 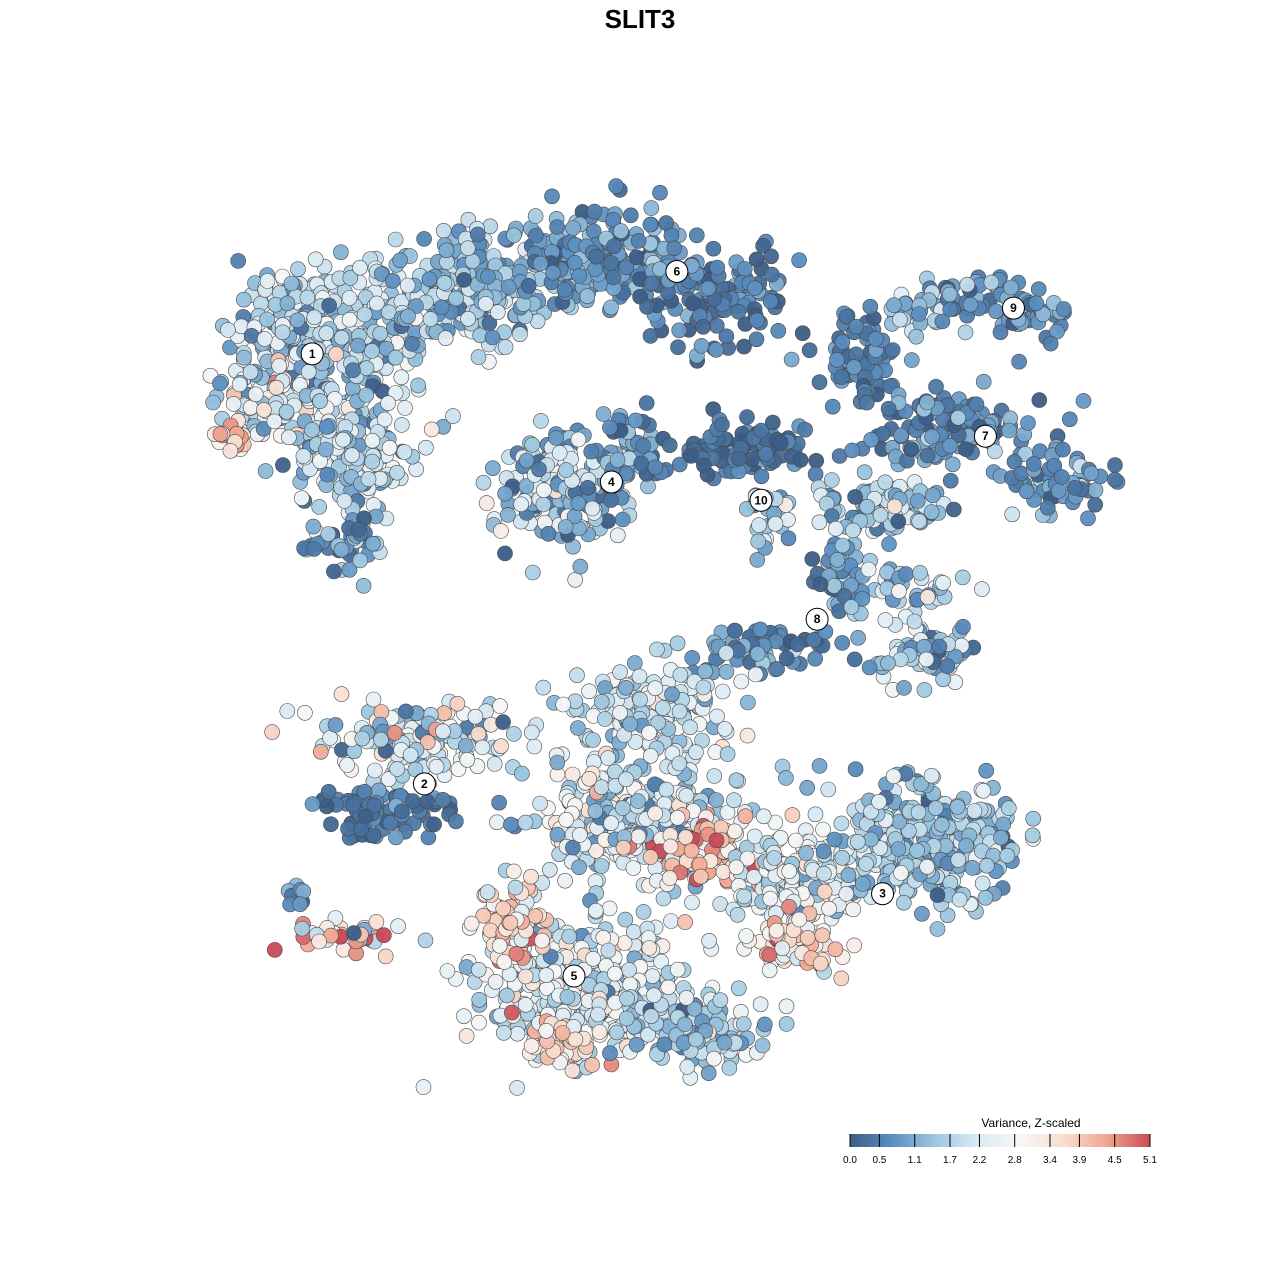 What do you see at coordinates (1013, 308) in the screenshot?
I see `cluster-label-text: 9` at bounding box center [1013, 308].